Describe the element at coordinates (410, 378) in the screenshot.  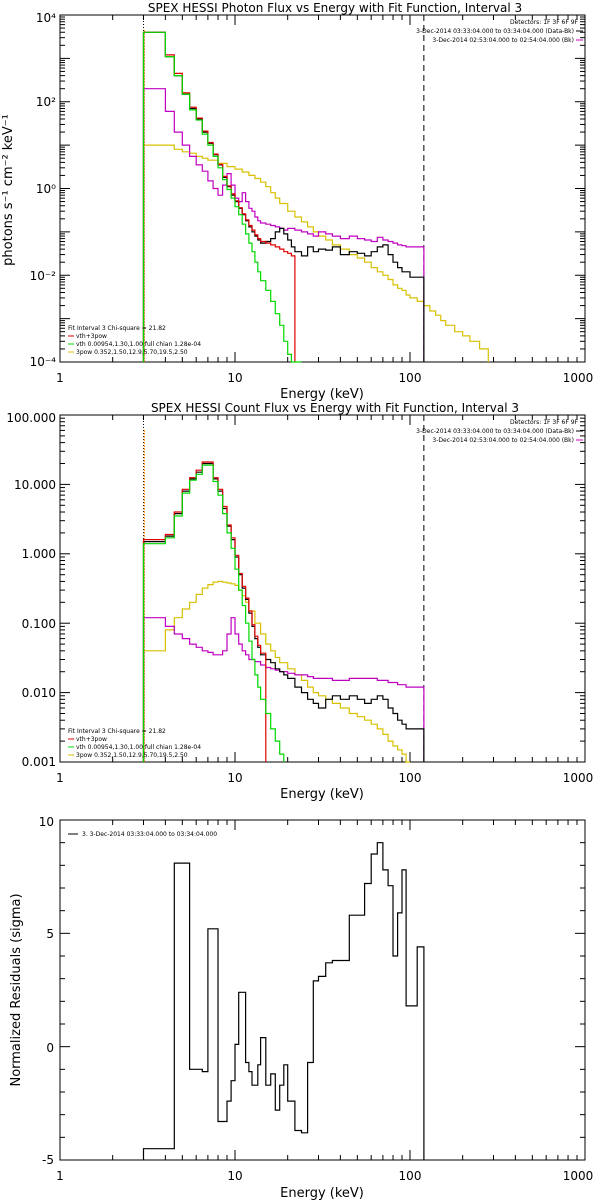
I see `photon-xtick-100: 100` at that location.